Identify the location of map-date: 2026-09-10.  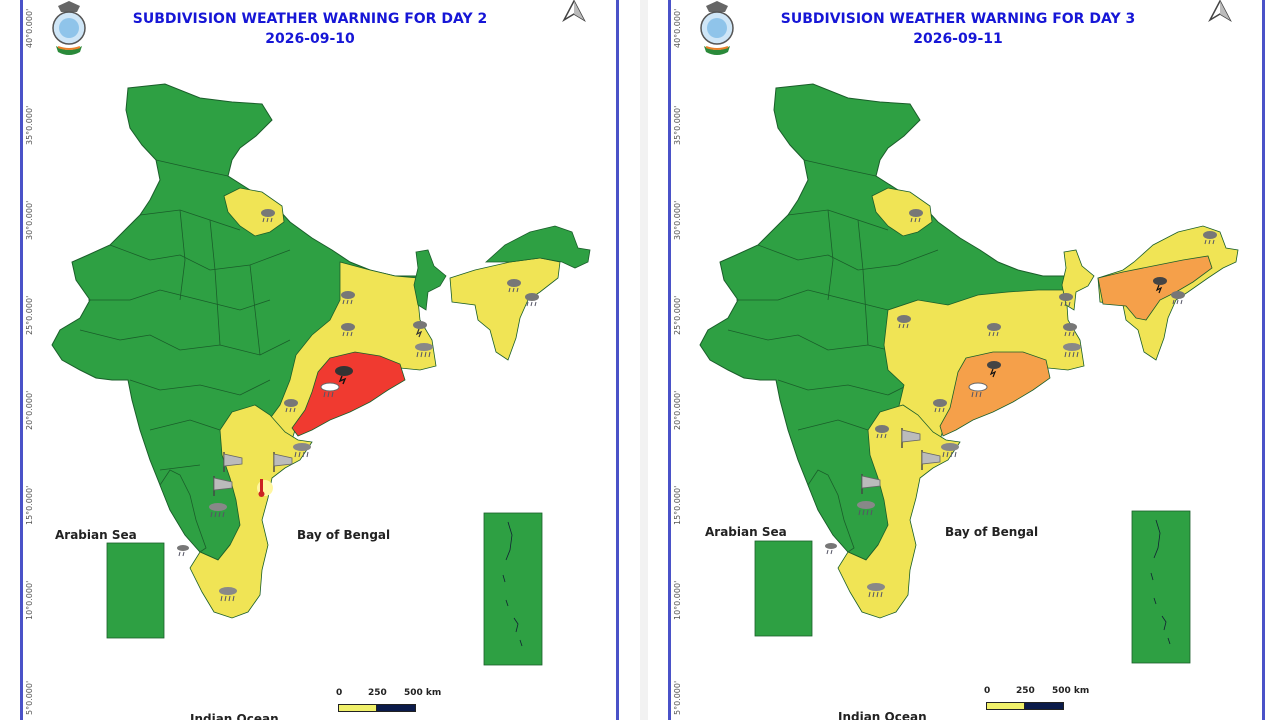
(310, 39).